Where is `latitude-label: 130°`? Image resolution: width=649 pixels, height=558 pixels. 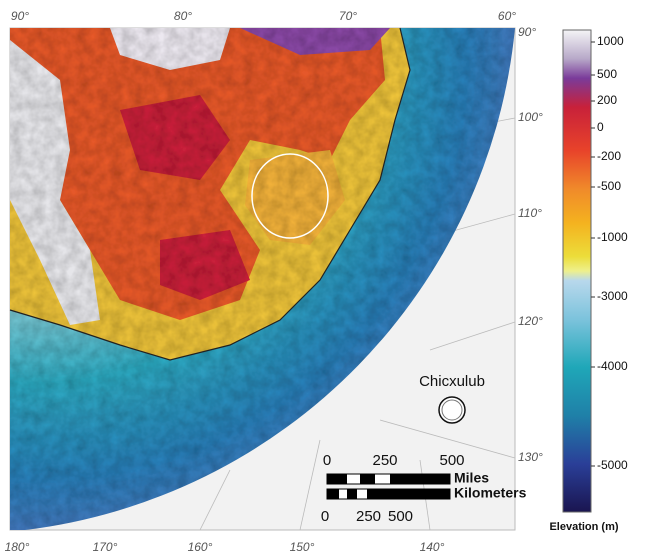 latitude-label: 130° is located at coordinates (530, 457).